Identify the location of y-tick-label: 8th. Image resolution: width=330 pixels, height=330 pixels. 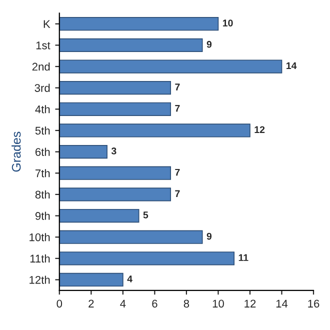
(42, 194).